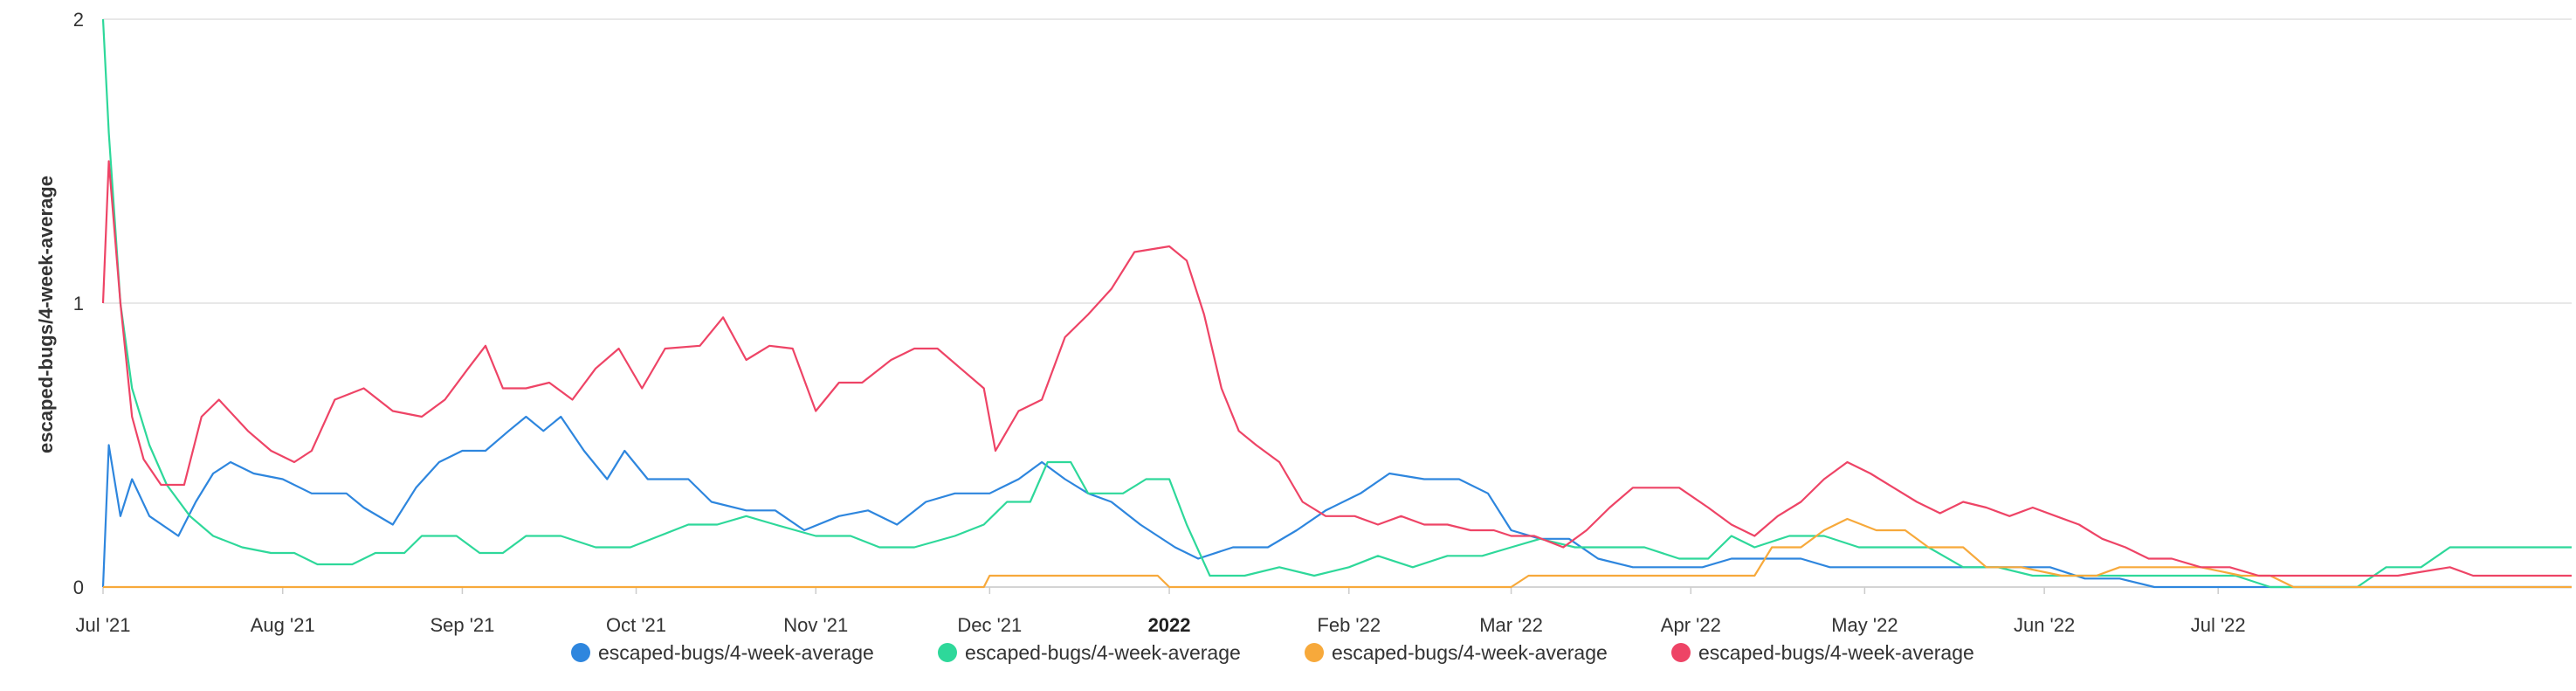 The height and width of the screenshot is (691, 2576). I want to click on y-tick-label: 2, so click(78, 20).